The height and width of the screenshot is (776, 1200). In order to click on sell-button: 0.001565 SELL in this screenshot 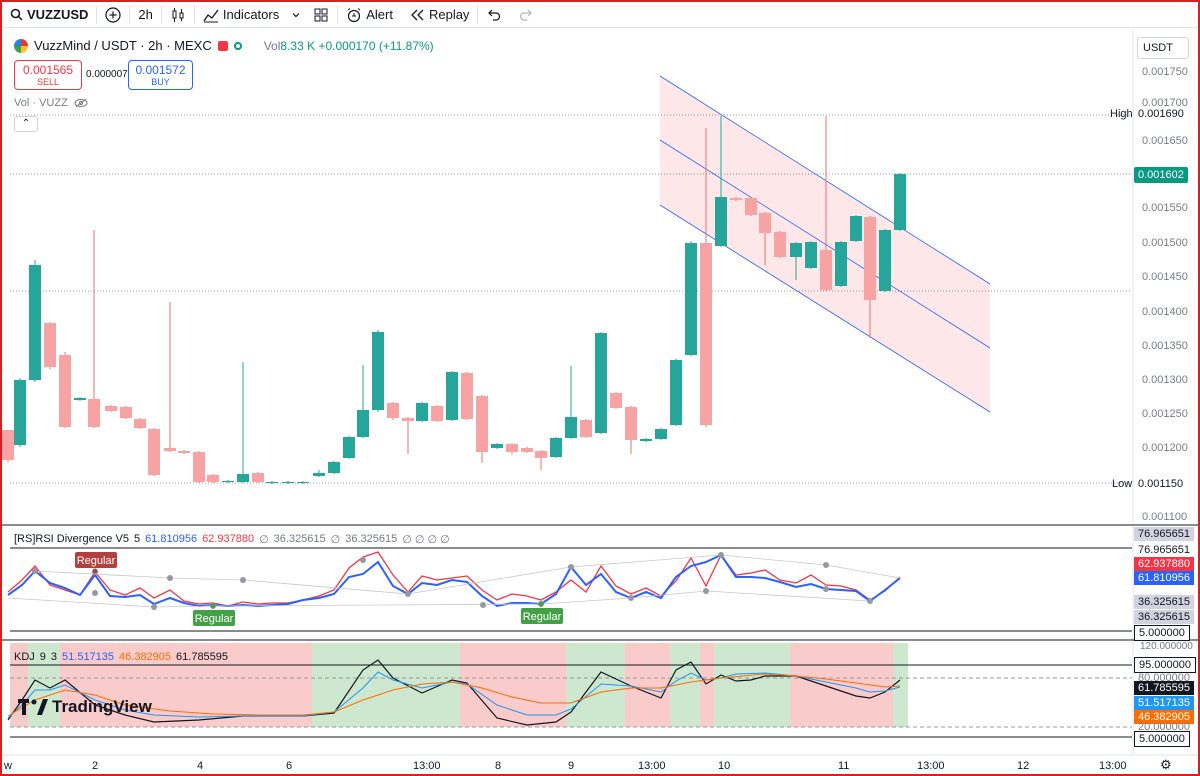, I will do `click(48, 75)`.